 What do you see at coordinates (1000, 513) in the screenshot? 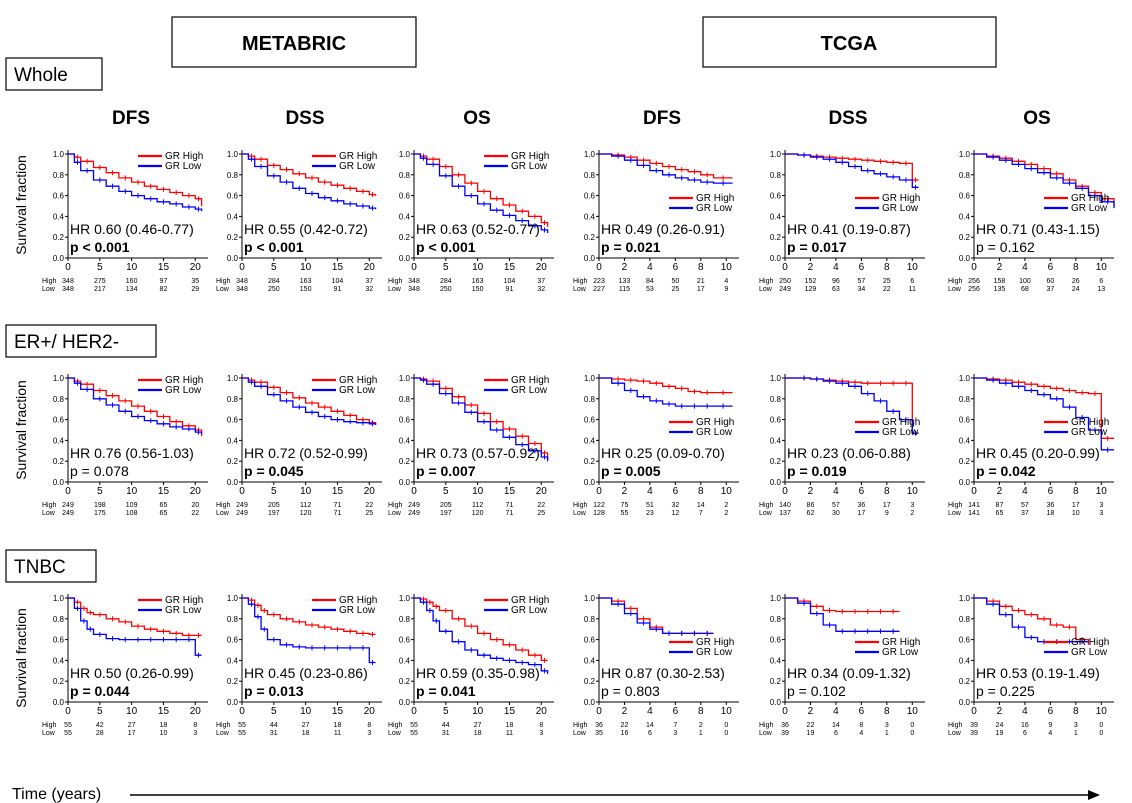
I see `risk-count-low: 65` at bounding box center [1000, 513].